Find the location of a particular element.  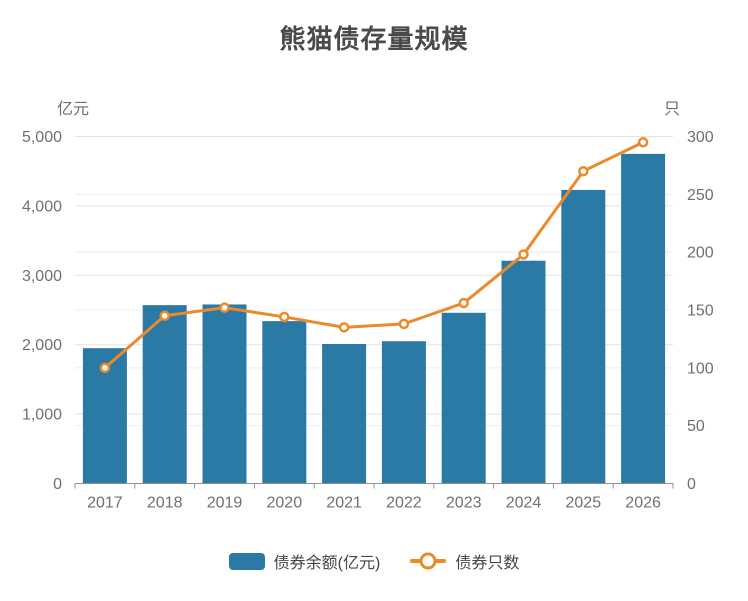

y-axis-tick-label-right: 300 is located at coordinates (700, 137).